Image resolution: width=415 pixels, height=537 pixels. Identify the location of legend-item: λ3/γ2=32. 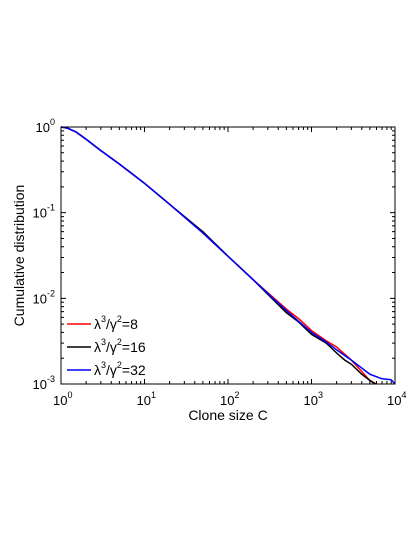
(106, 369).